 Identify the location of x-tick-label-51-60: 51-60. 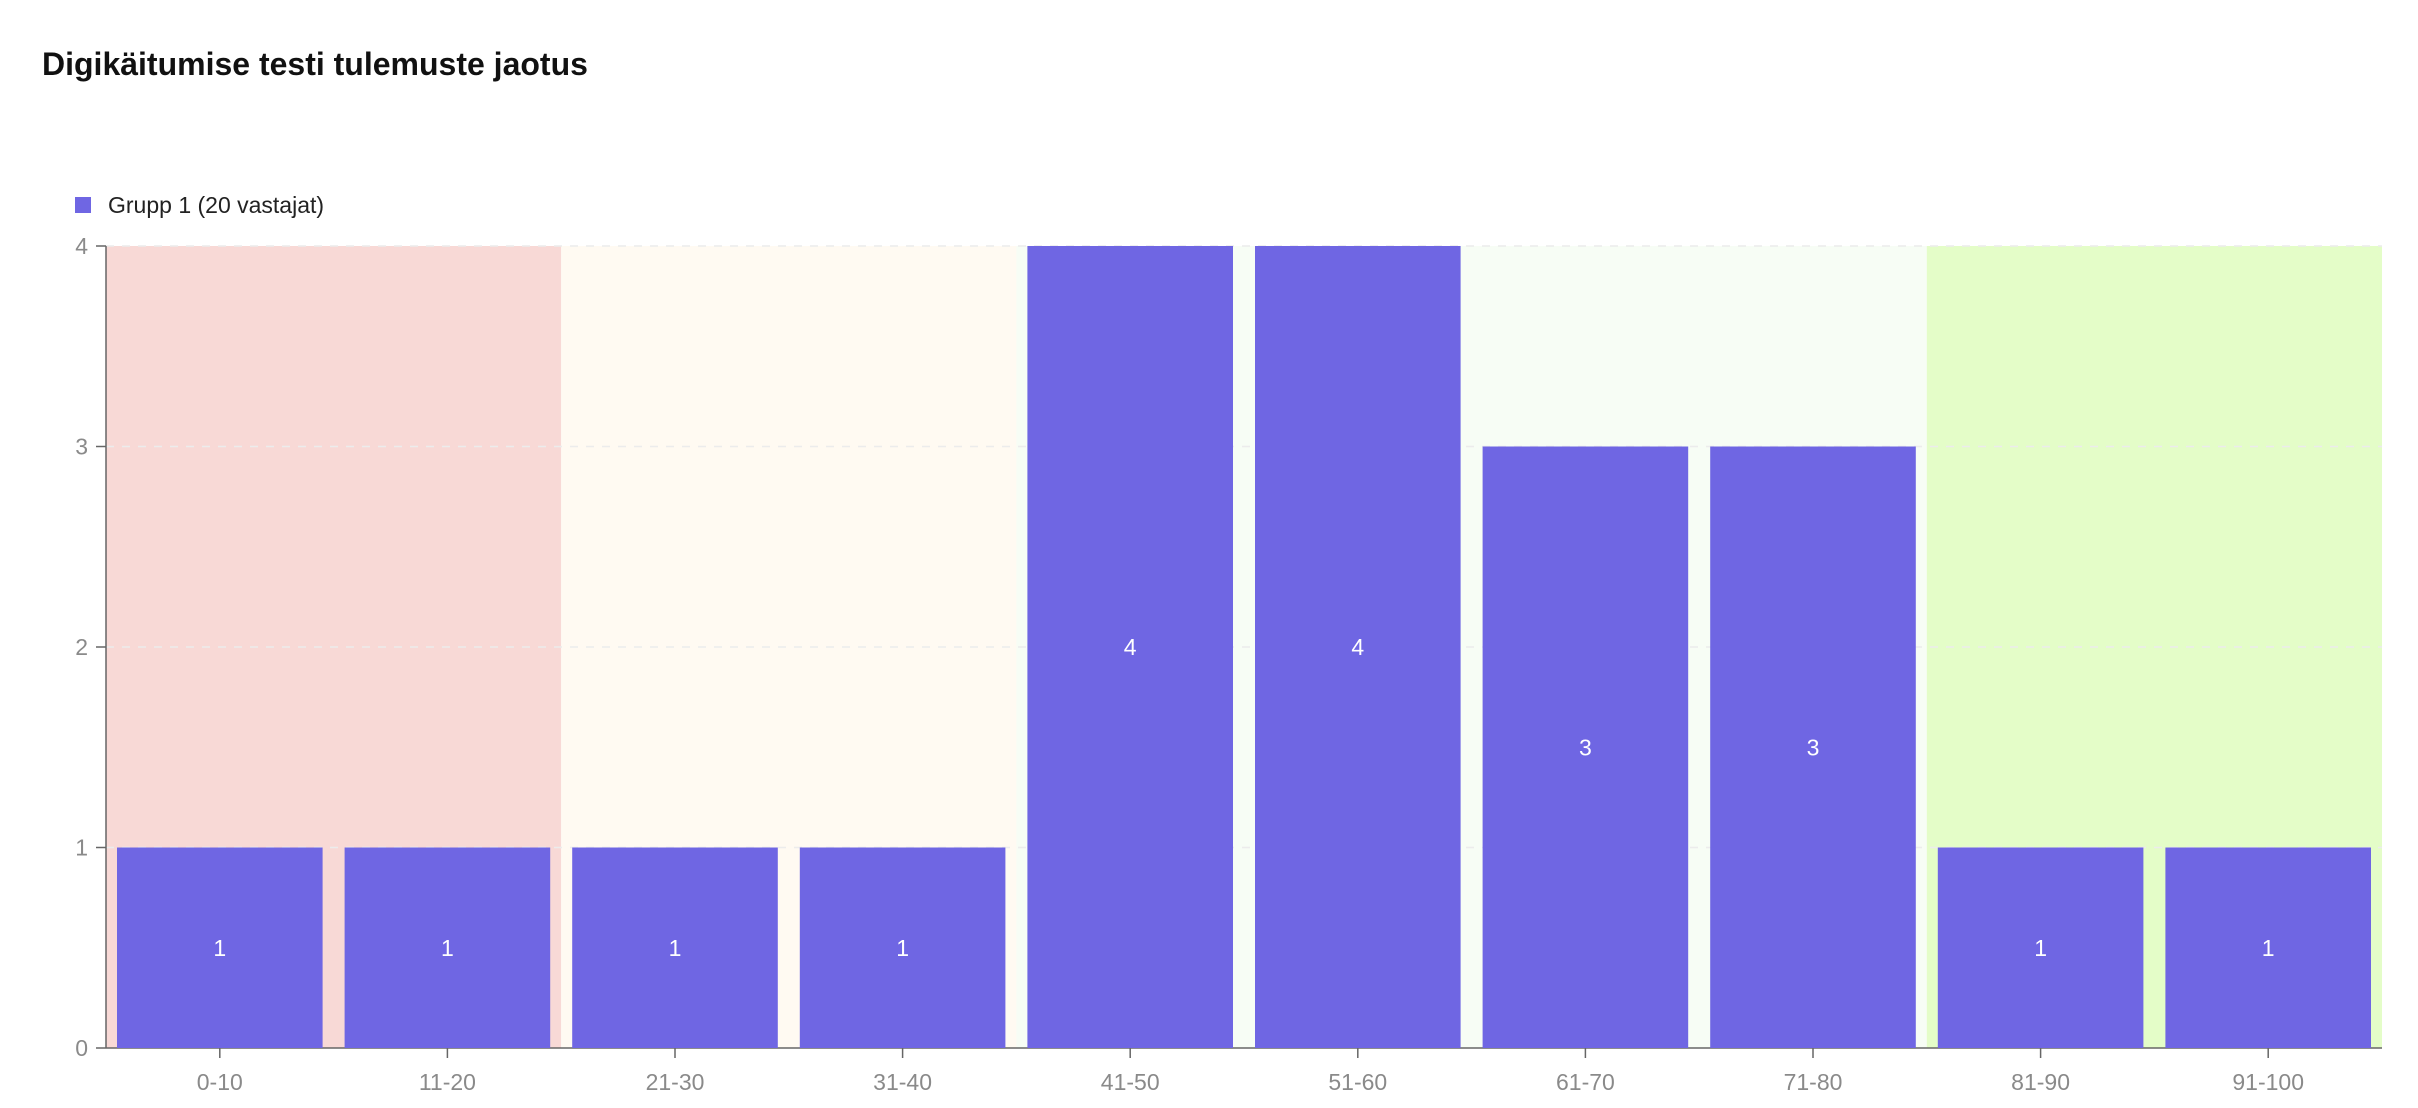
(1357, 1082).